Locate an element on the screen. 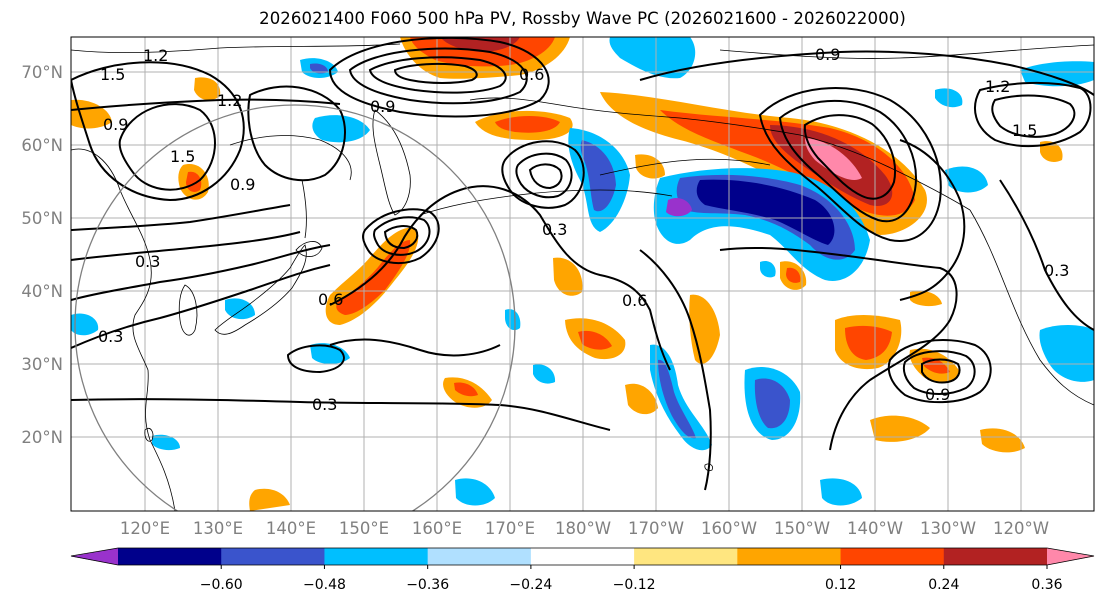 The image size is (1105, 604). lon-label: 170°W is located at coordinates (656, 528).